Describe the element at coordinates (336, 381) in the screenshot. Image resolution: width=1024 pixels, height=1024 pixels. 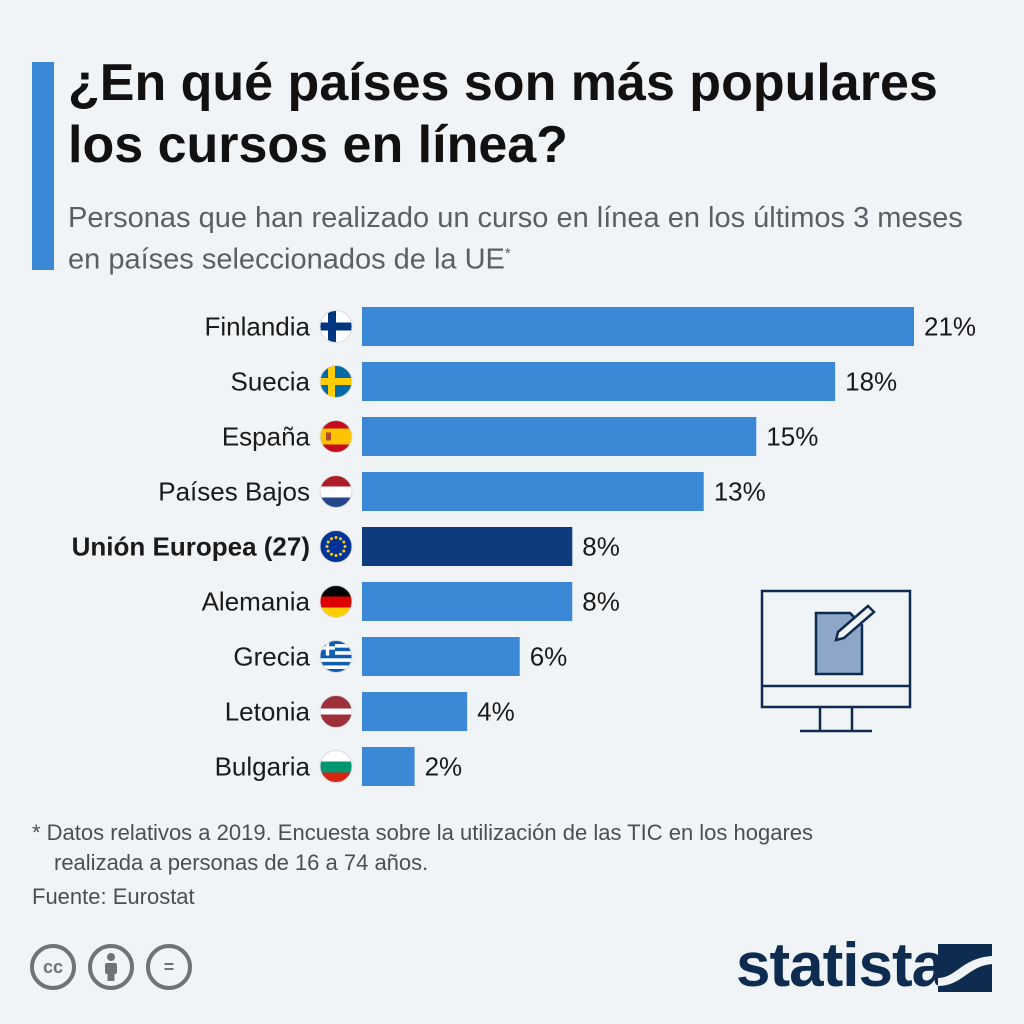
I see `sweden-flag` at that location.